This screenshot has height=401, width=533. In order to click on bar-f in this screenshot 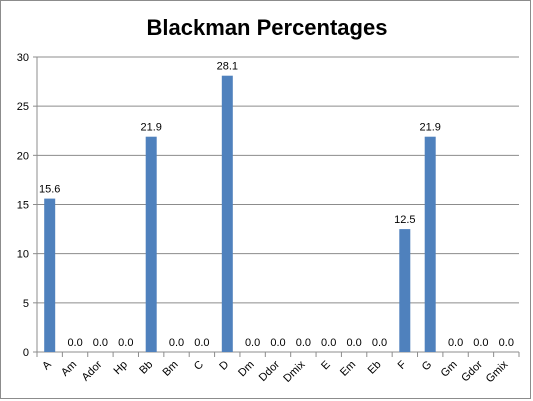, I will do `click(405, 290)`.